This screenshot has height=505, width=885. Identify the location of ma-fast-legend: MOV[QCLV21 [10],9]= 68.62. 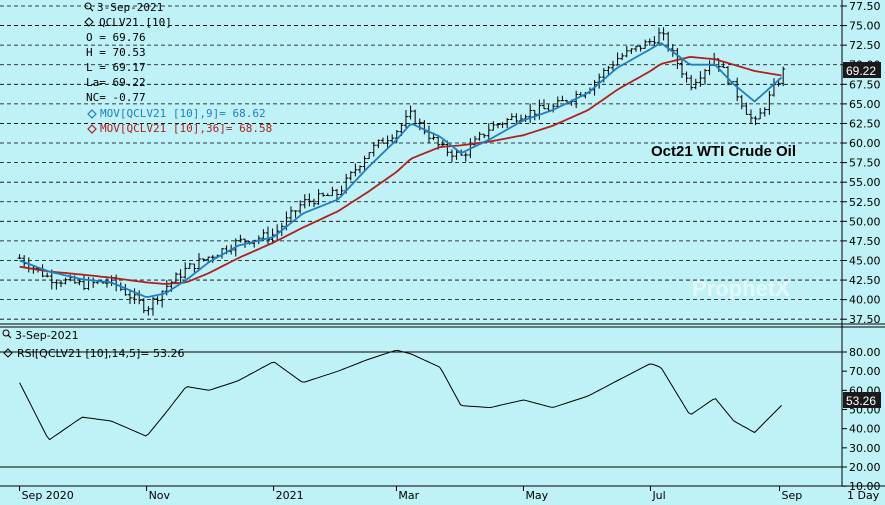
(183, 113).